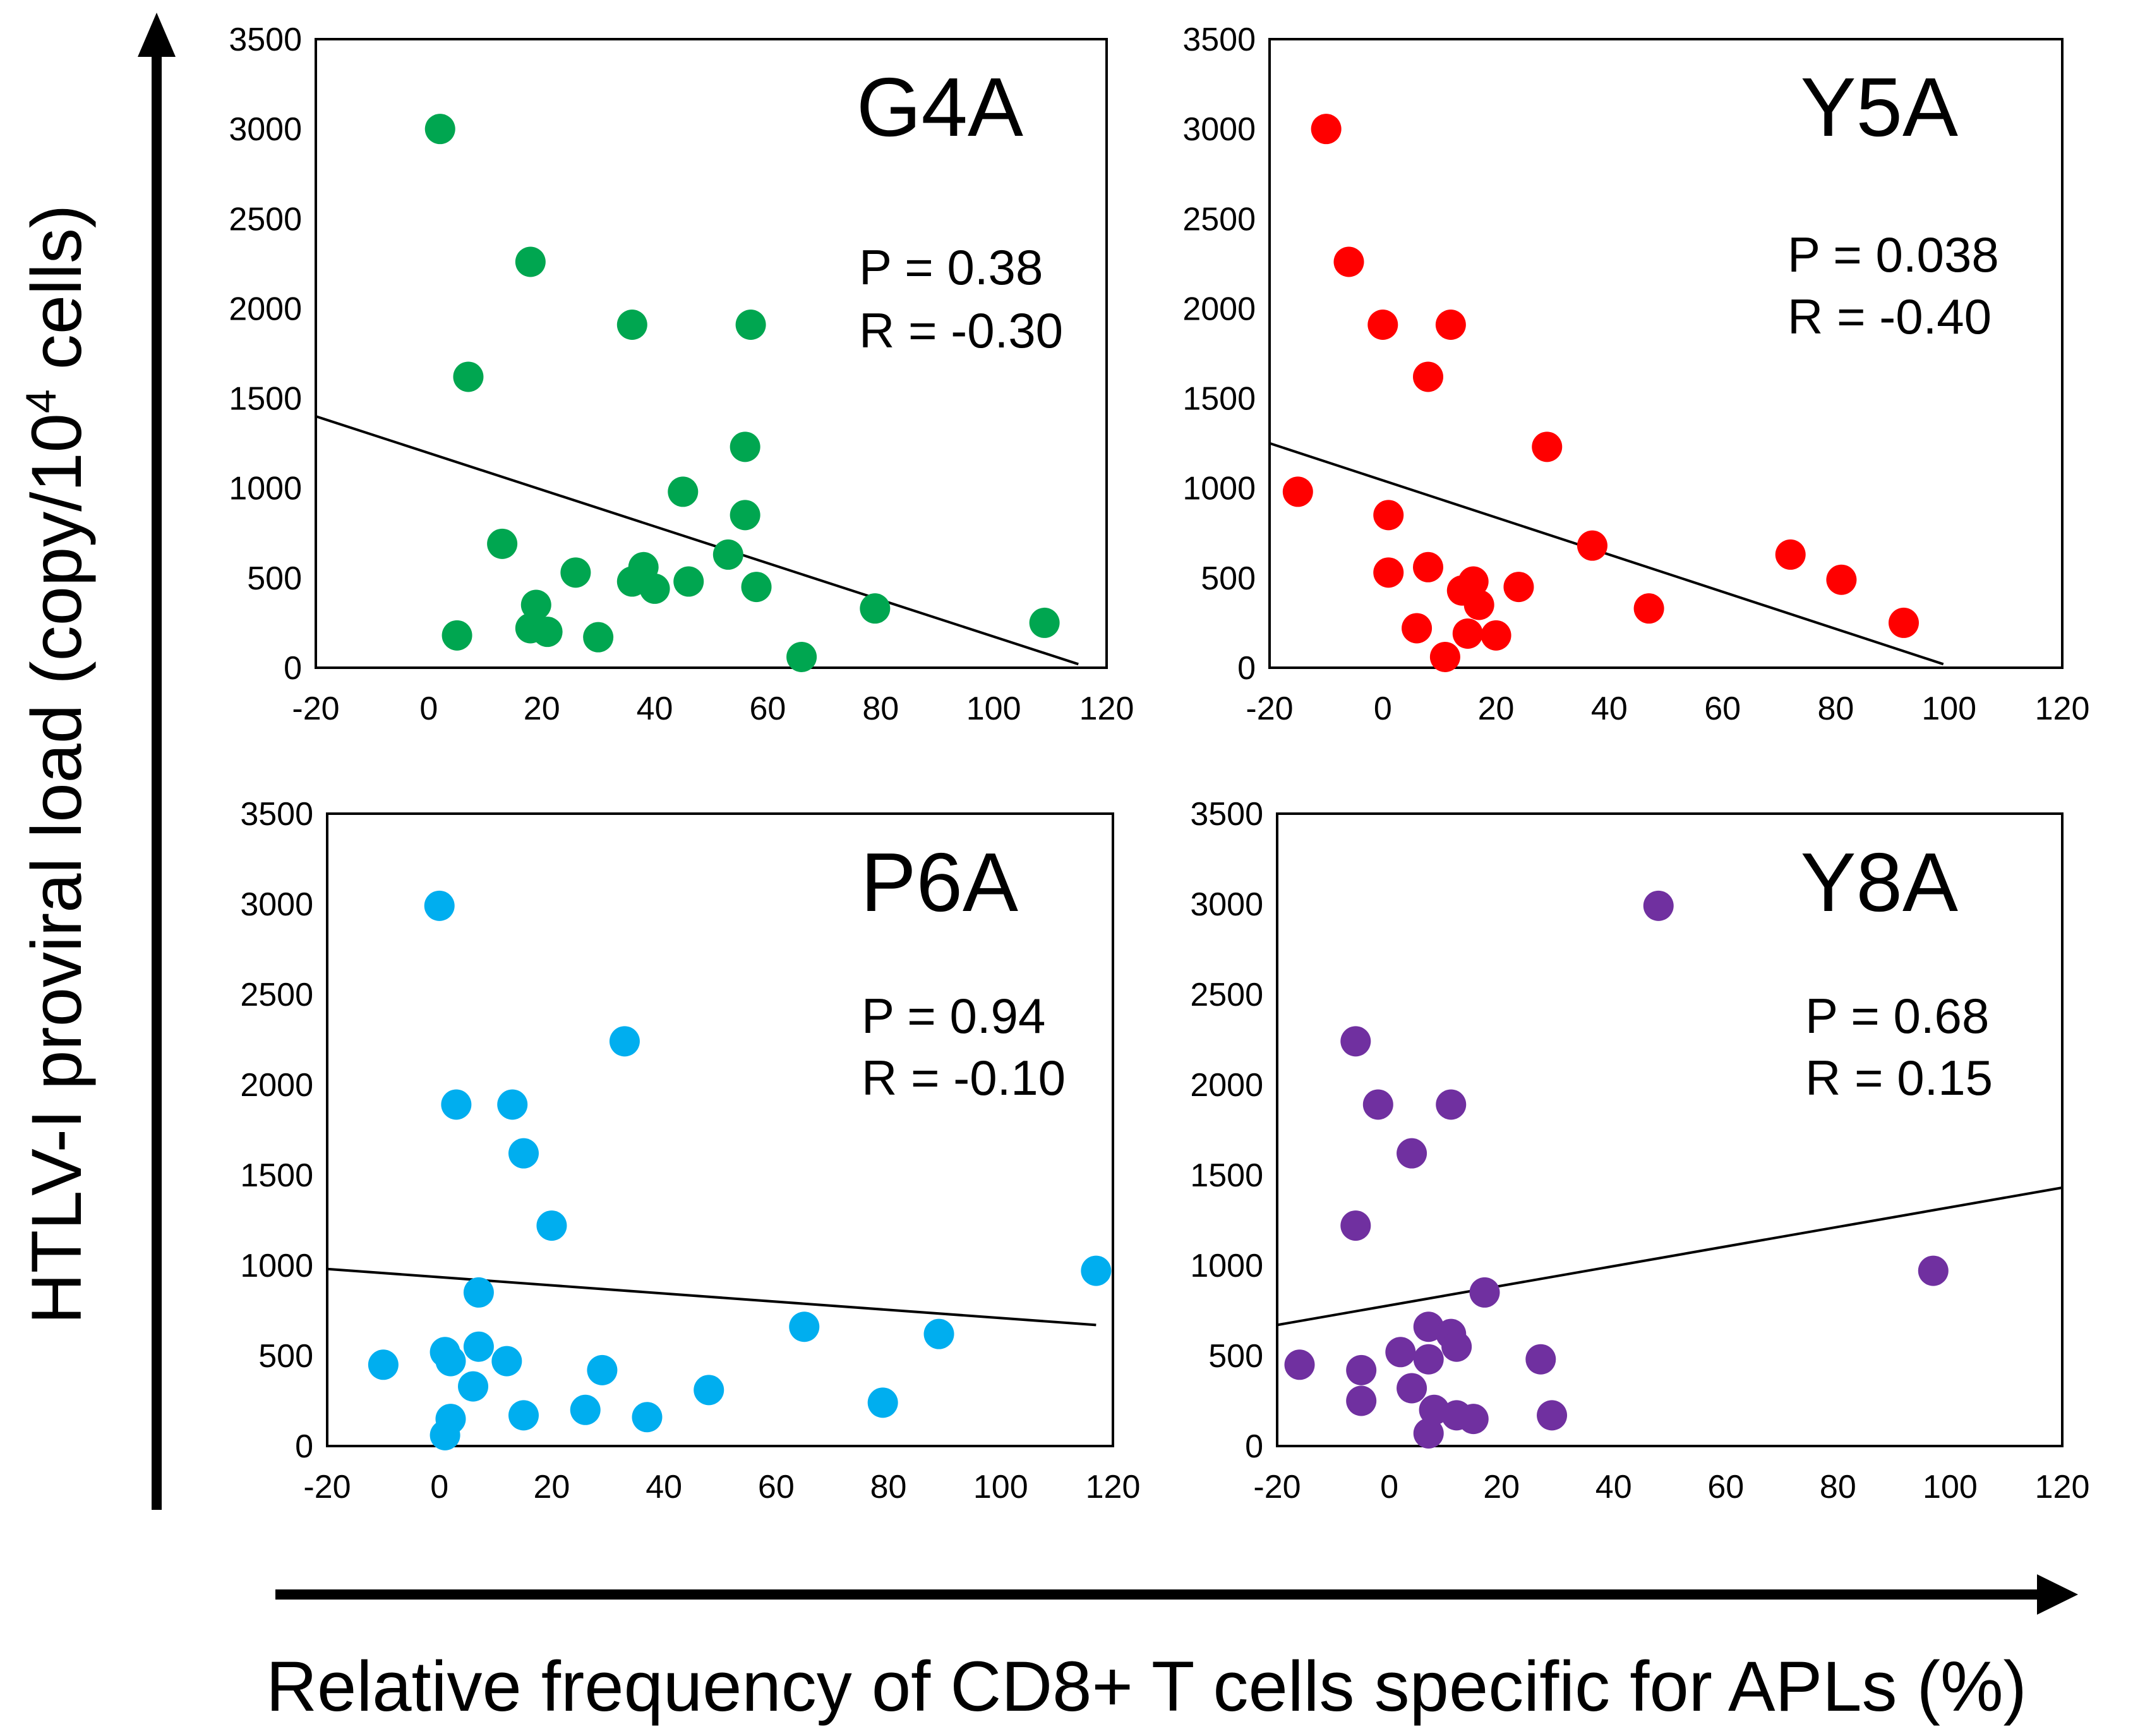 Image resolution: width=2145 pixels, height=1736 pixels. Describe the element at coordinates (1880, 107) in the screenshot. I see `panel-label: Y5A` at that location.